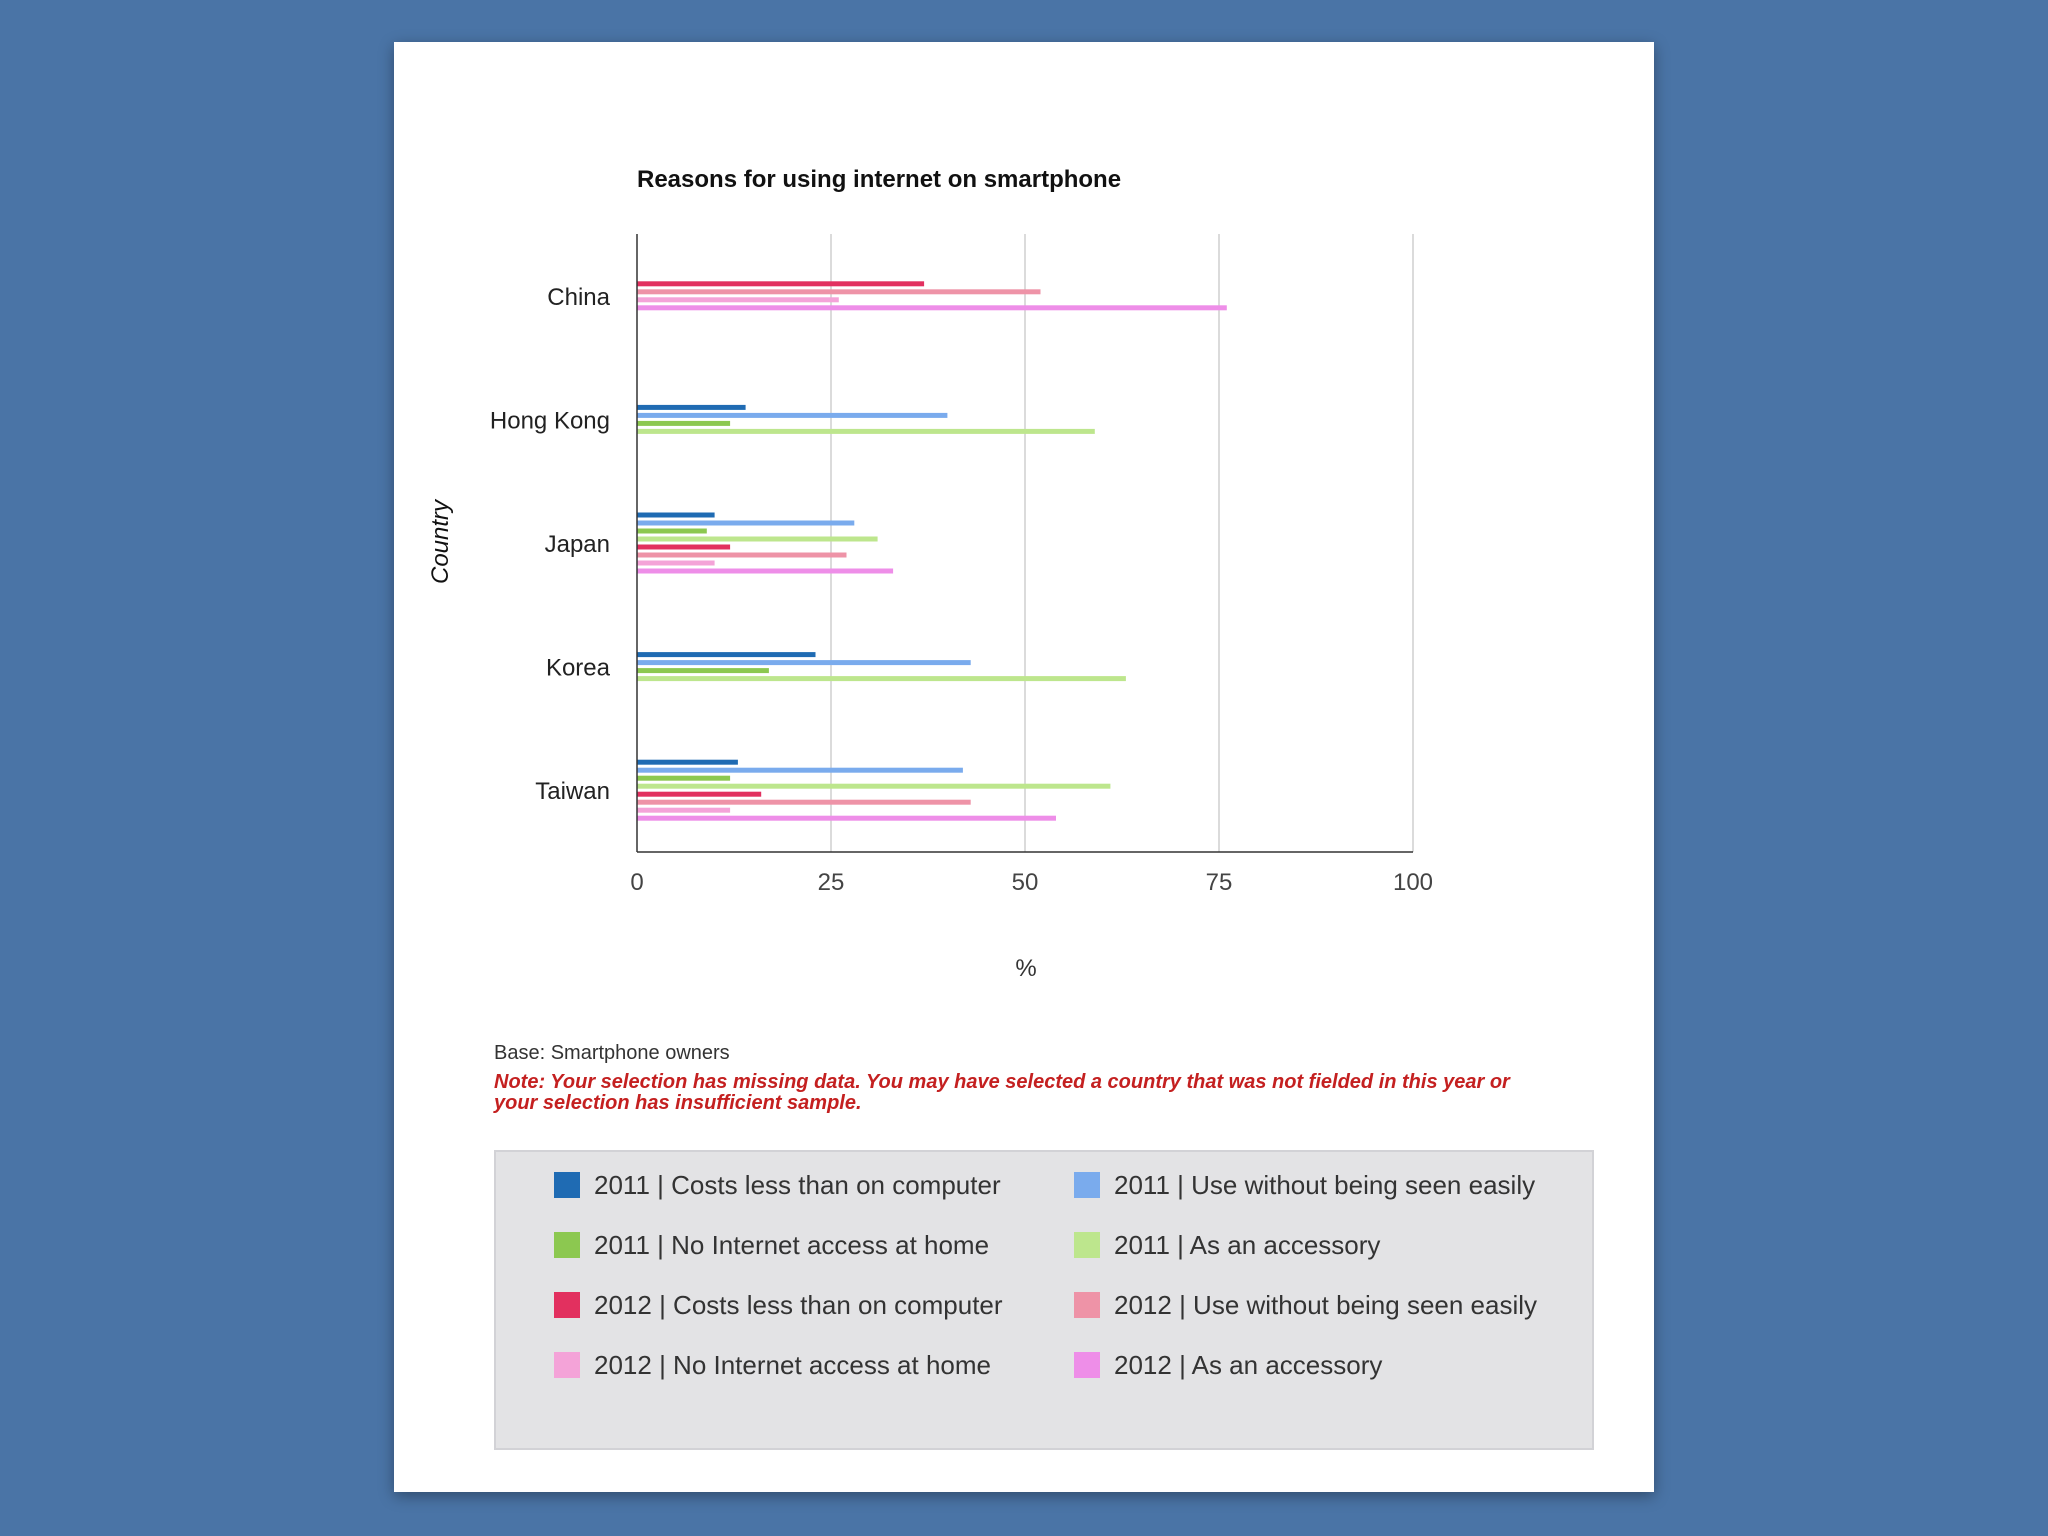 This screenshot has height=1536, width=2048. I want to click on x-tick-labels: 0 25 50 75 100, so click(1031, 882).